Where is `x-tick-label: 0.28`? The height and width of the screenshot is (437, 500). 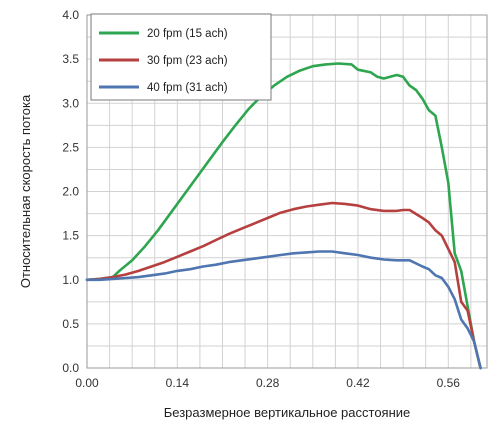 x-tick-label: 0.28 is located at coordinates (268, 383).